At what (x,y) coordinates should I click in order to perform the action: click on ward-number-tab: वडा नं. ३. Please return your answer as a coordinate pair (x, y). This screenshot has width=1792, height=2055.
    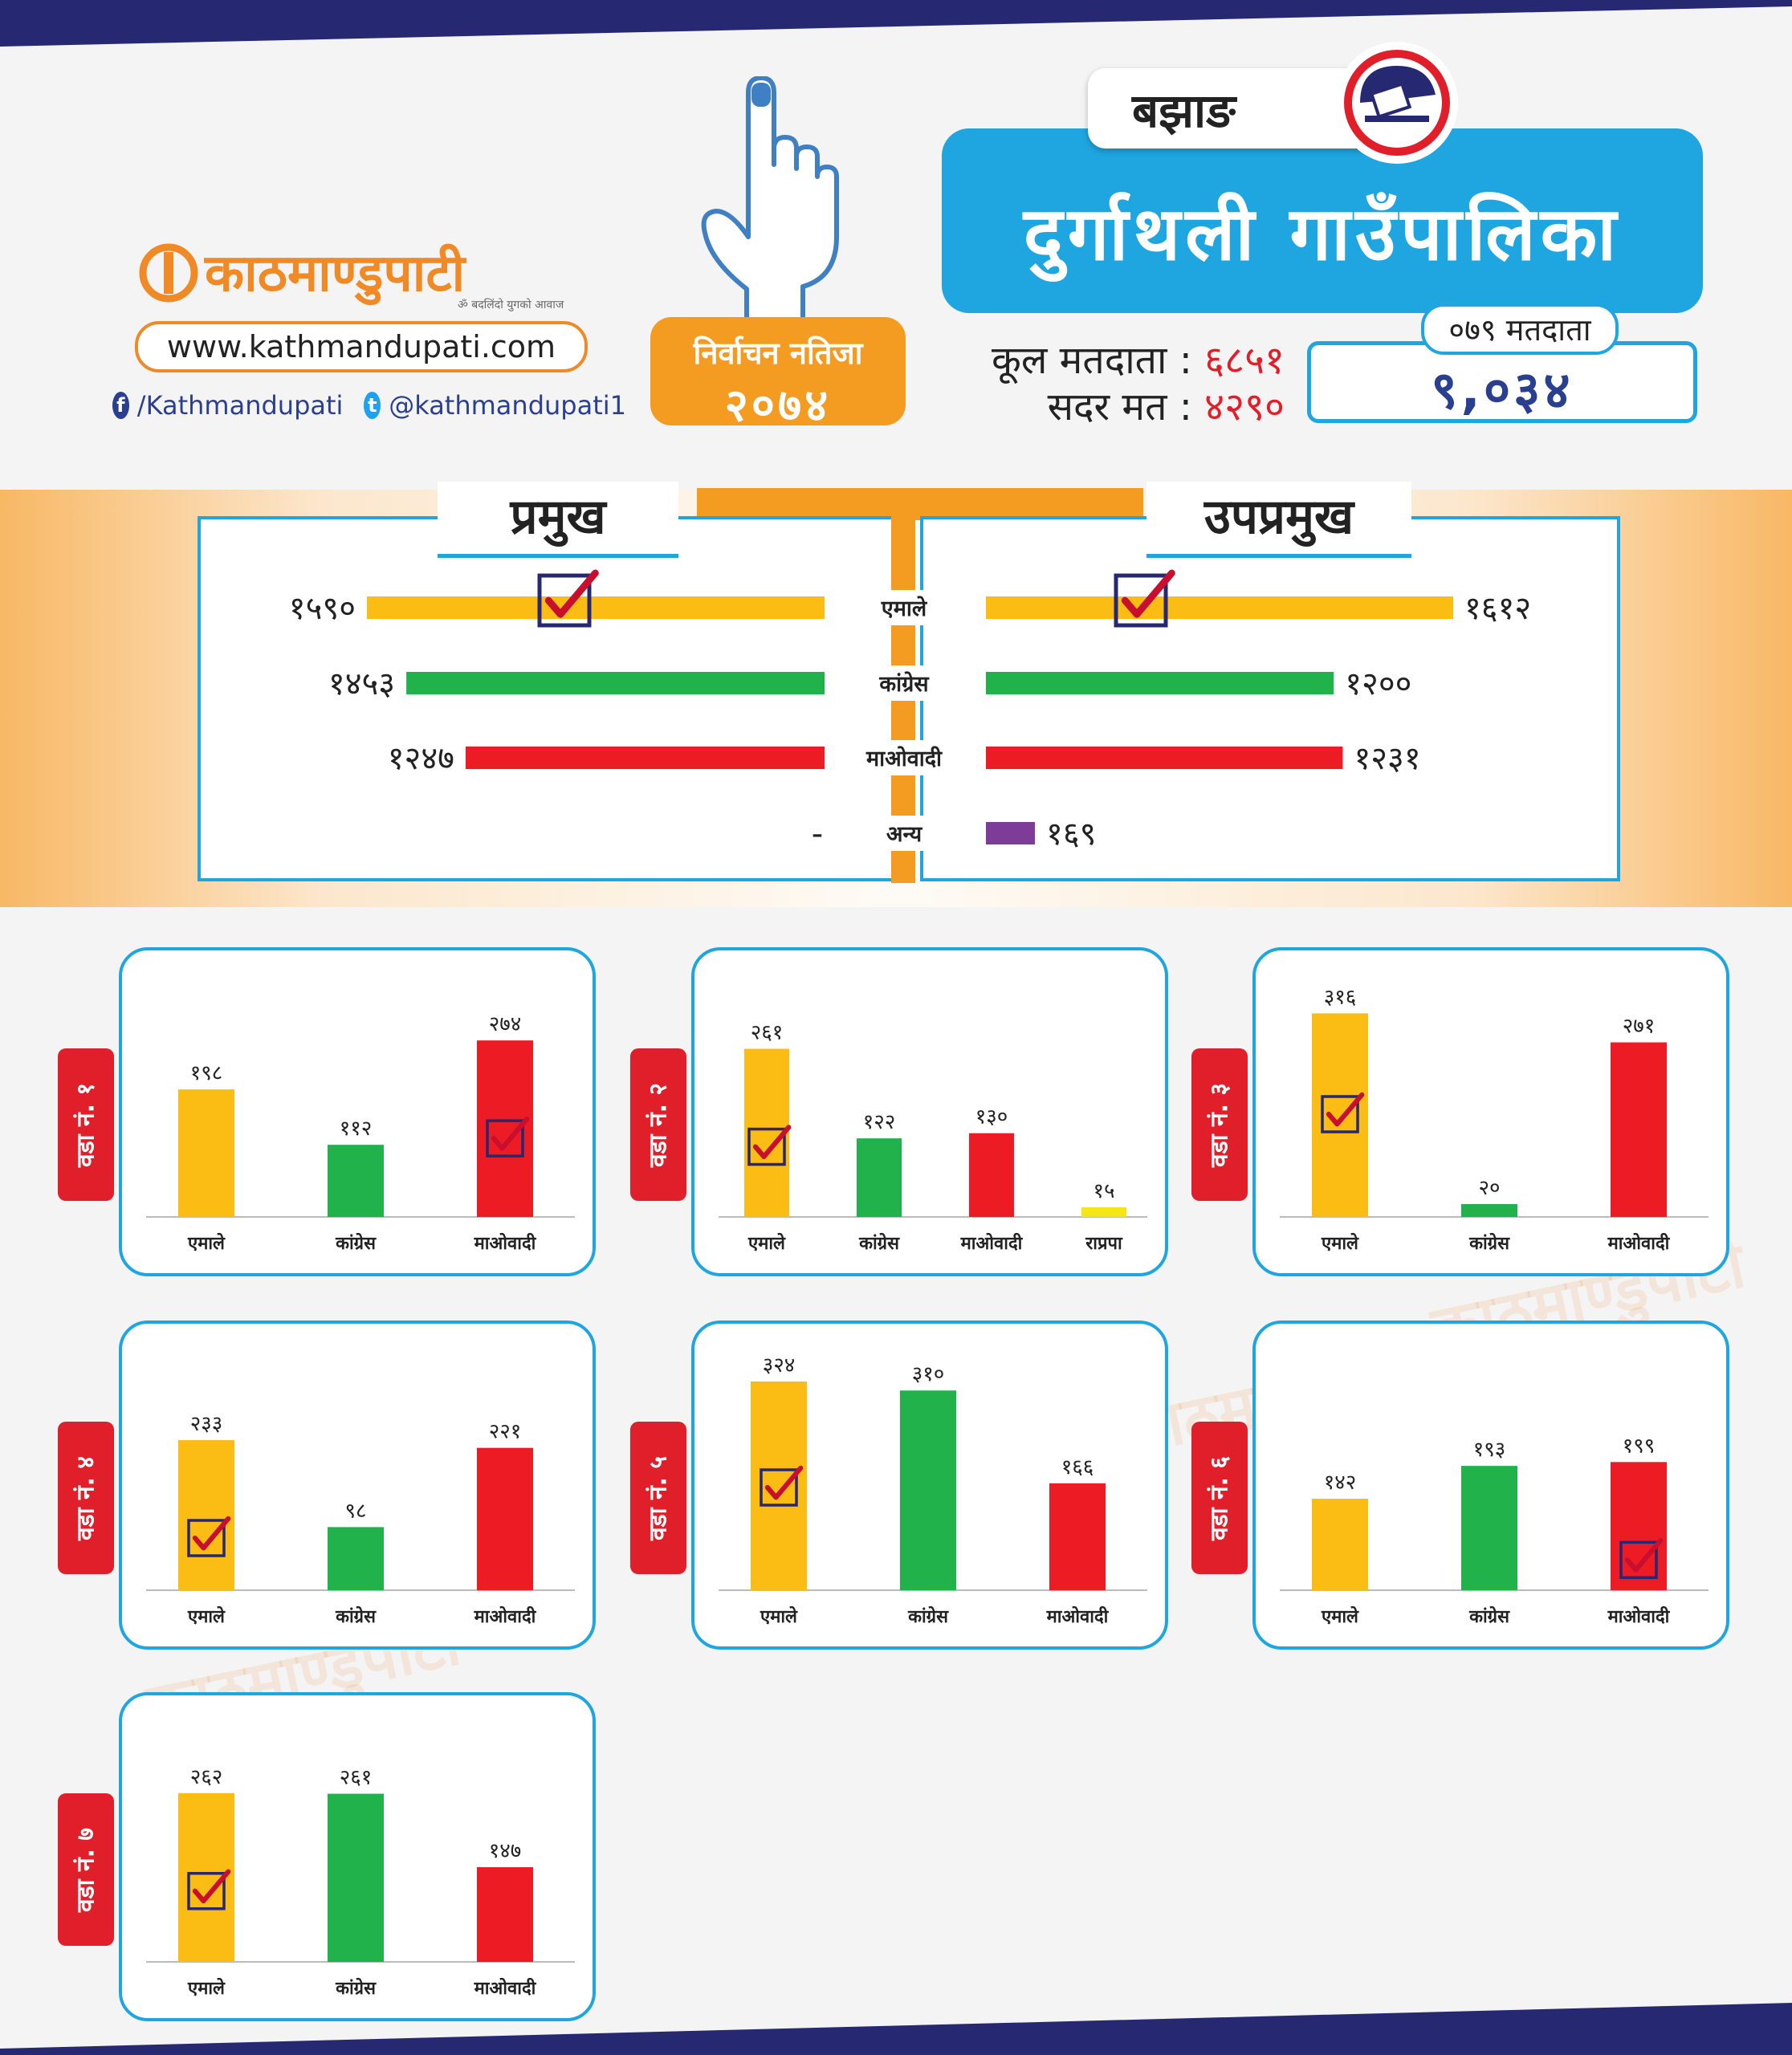
    Looking at the image, I should click on (1219, 1124).